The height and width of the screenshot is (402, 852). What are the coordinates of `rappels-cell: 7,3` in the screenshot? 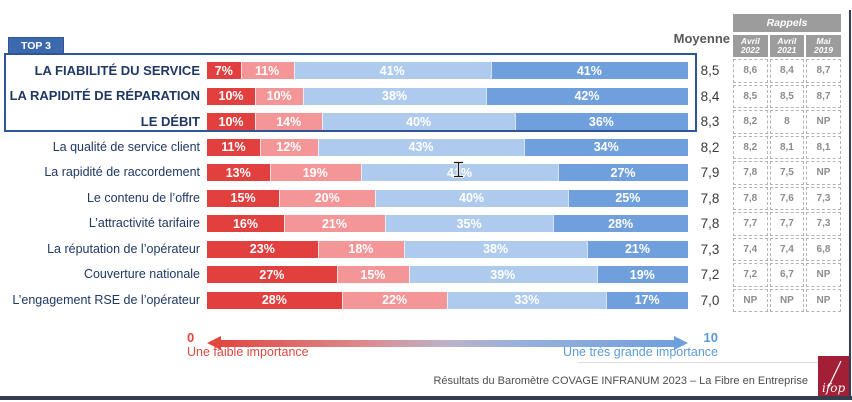 It's located at (823, 198).